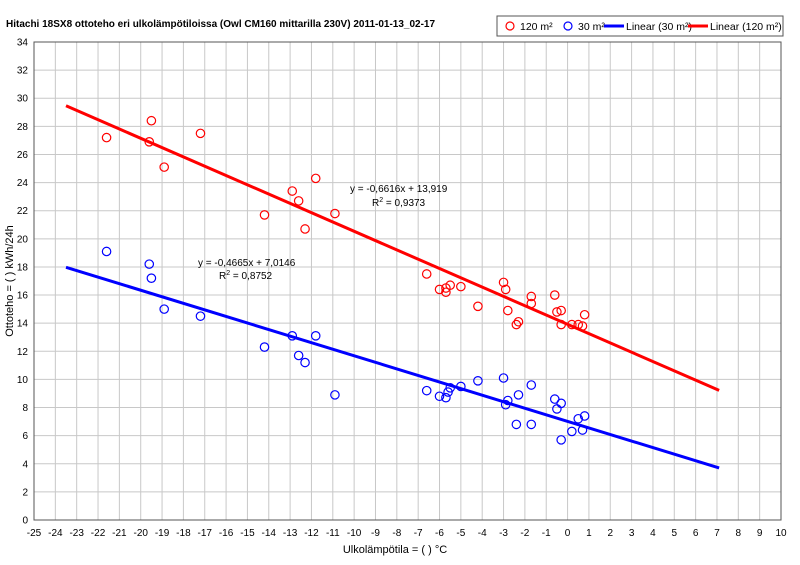  I want to click on x-tick-label: -18, so click(183, 533).